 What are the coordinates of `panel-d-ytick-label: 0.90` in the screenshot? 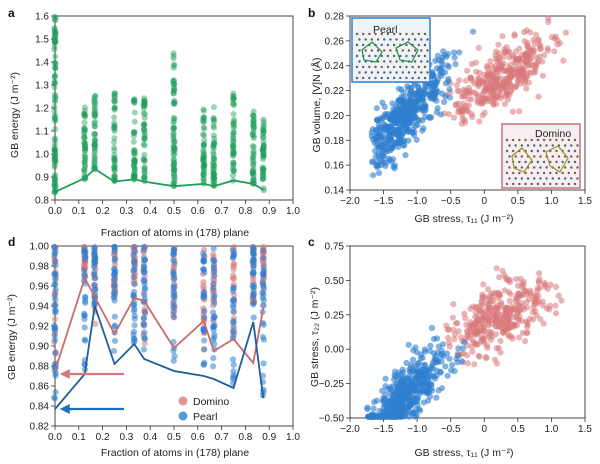 It's located at (40, 347).